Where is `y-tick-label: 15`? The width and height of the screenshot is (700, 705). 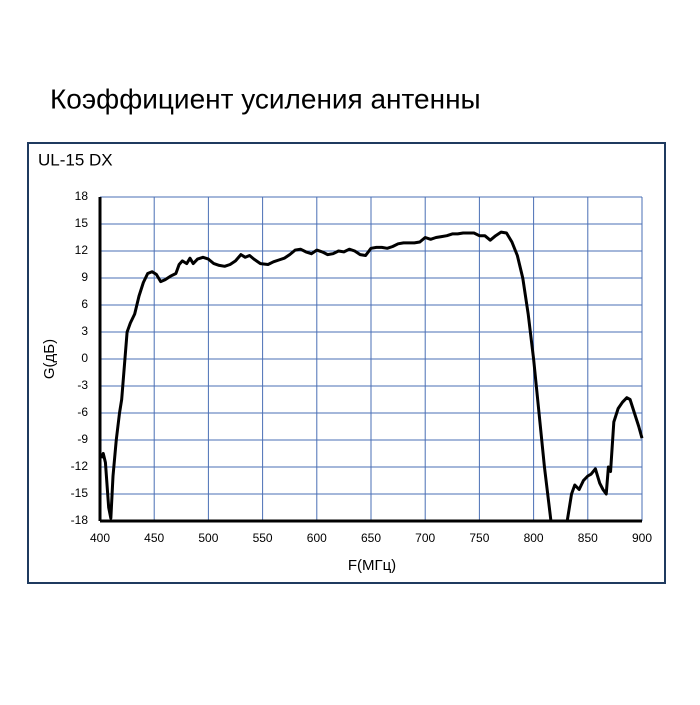 y-tick-label: 15 is located at coordinates (82, 223).